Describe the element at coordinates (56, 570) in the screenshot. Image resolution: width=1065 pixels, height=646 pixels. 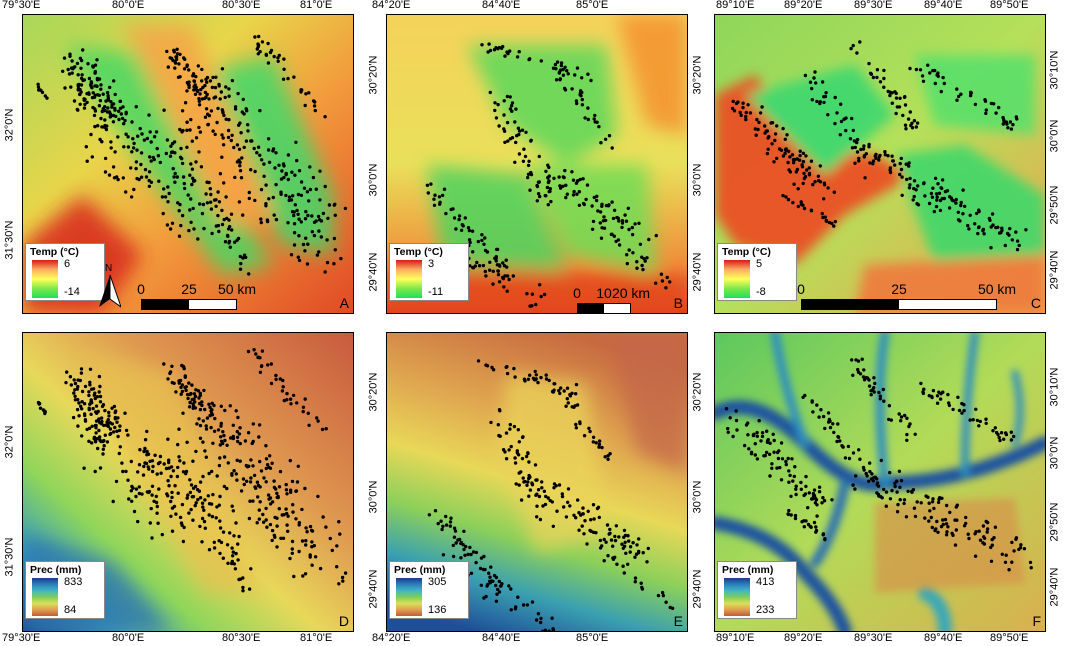
I see `legend-title: Prec (mm)` at that location.